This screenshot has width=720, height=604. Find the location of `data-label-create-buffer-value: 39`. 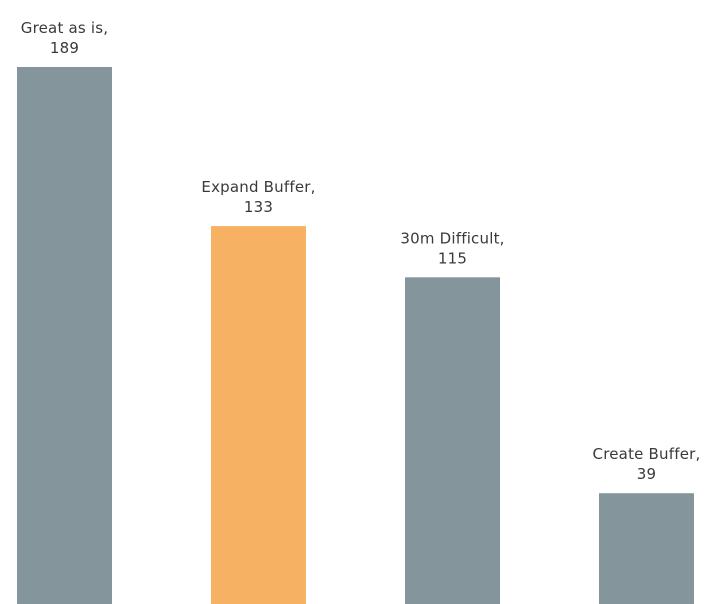

data-label-create-buffer-value: 39 is located at coordinates (647, 474).